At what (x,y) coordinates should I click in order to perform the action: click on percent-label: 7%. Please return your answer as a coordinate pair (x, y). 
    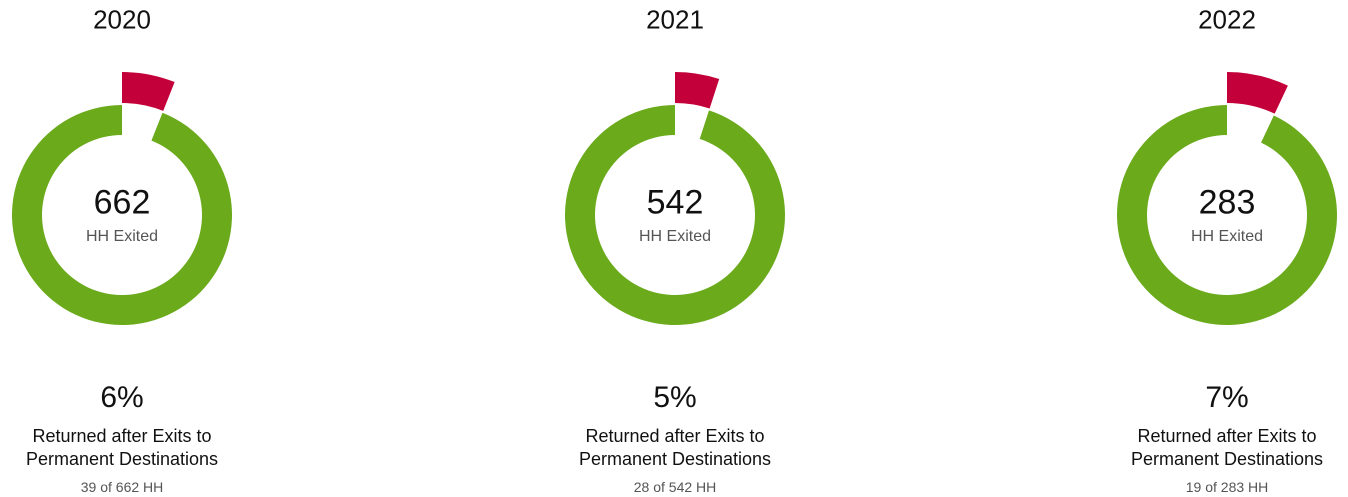
    Looking at the image, I should click on (1227, 397).